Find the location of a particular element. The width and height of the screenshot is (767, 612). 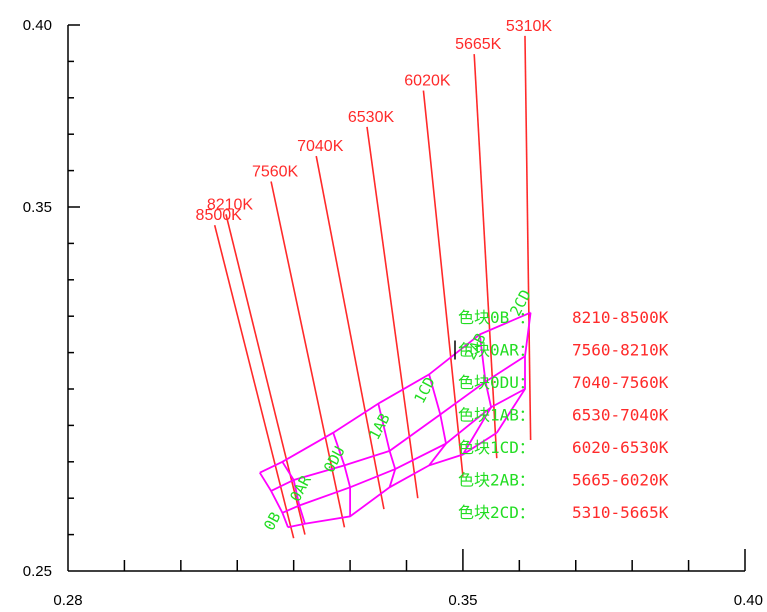

legend-bin-range: 7040-7560K is located at coordinates (620, 382).